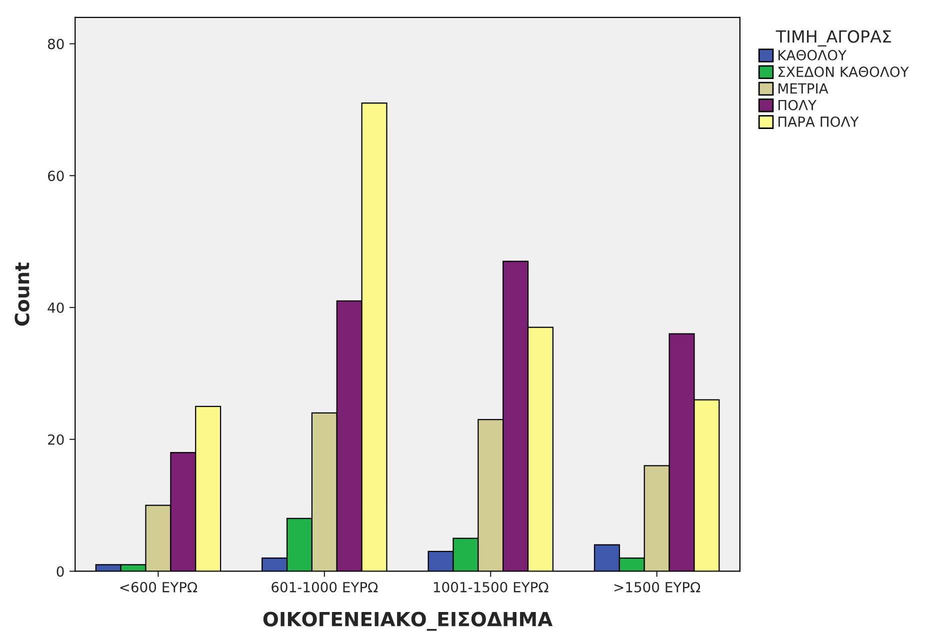  I want to click on x-tick-label: <600 ΕΥΡΩ, so click(159, 587).